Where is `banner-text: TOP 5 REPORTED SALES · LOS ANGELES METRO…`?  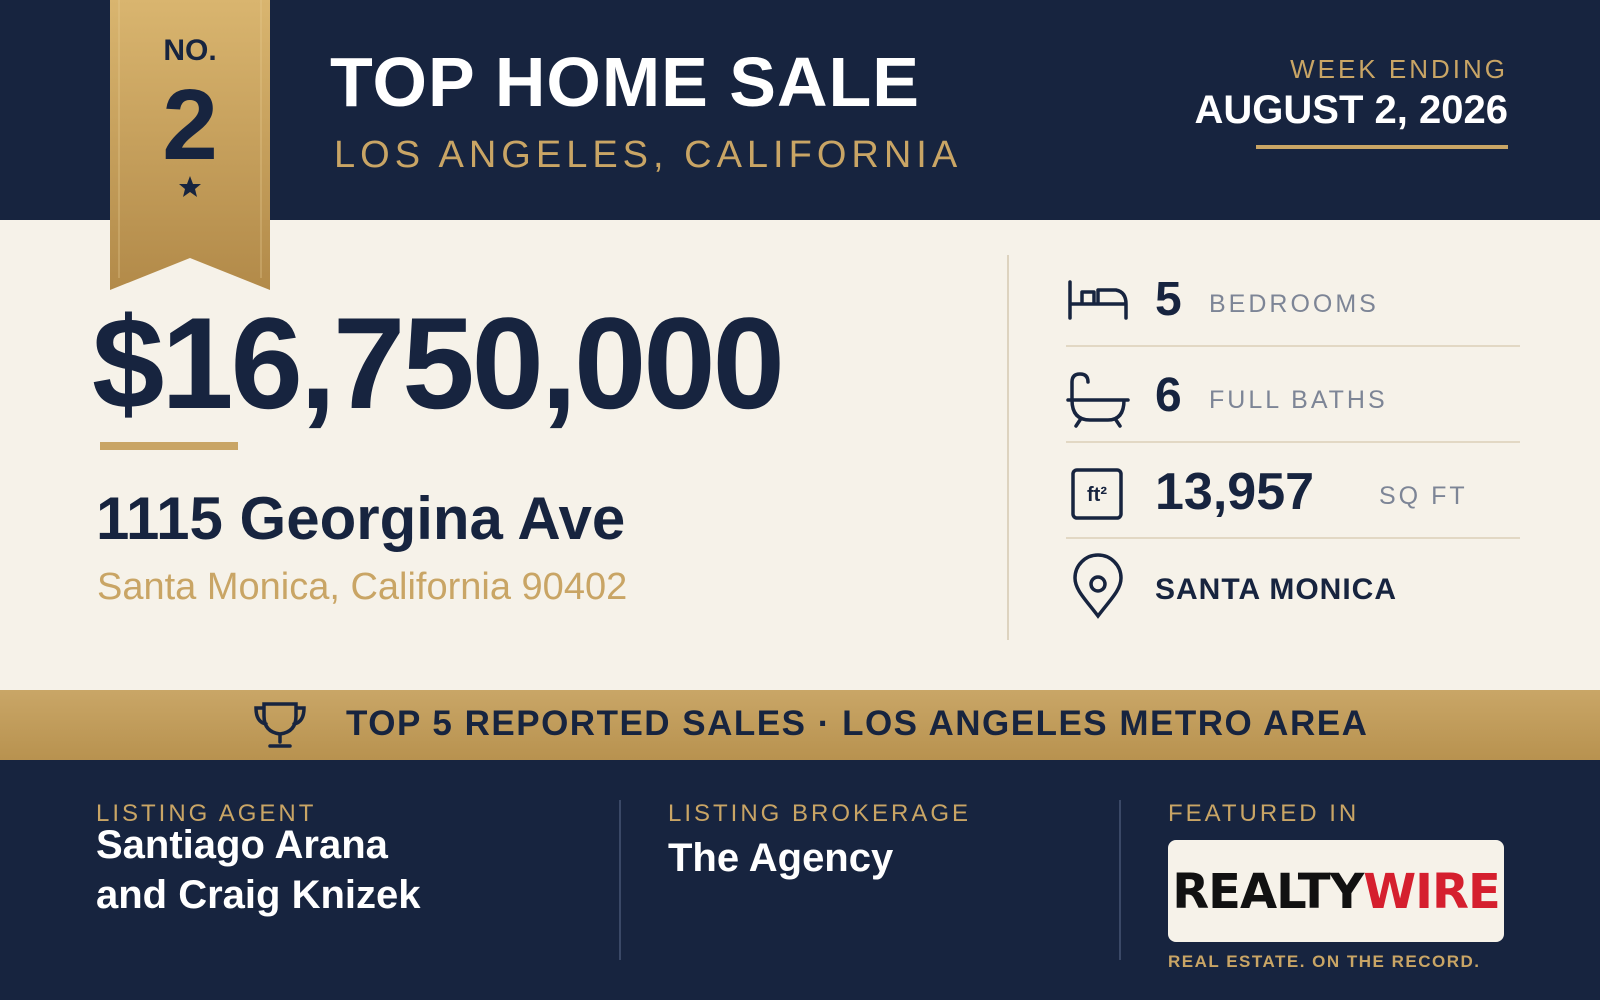
banner-text: TOP 5 REPORTED SALES · LOS ANGELES METRO… is located at coordinates (857, 723).